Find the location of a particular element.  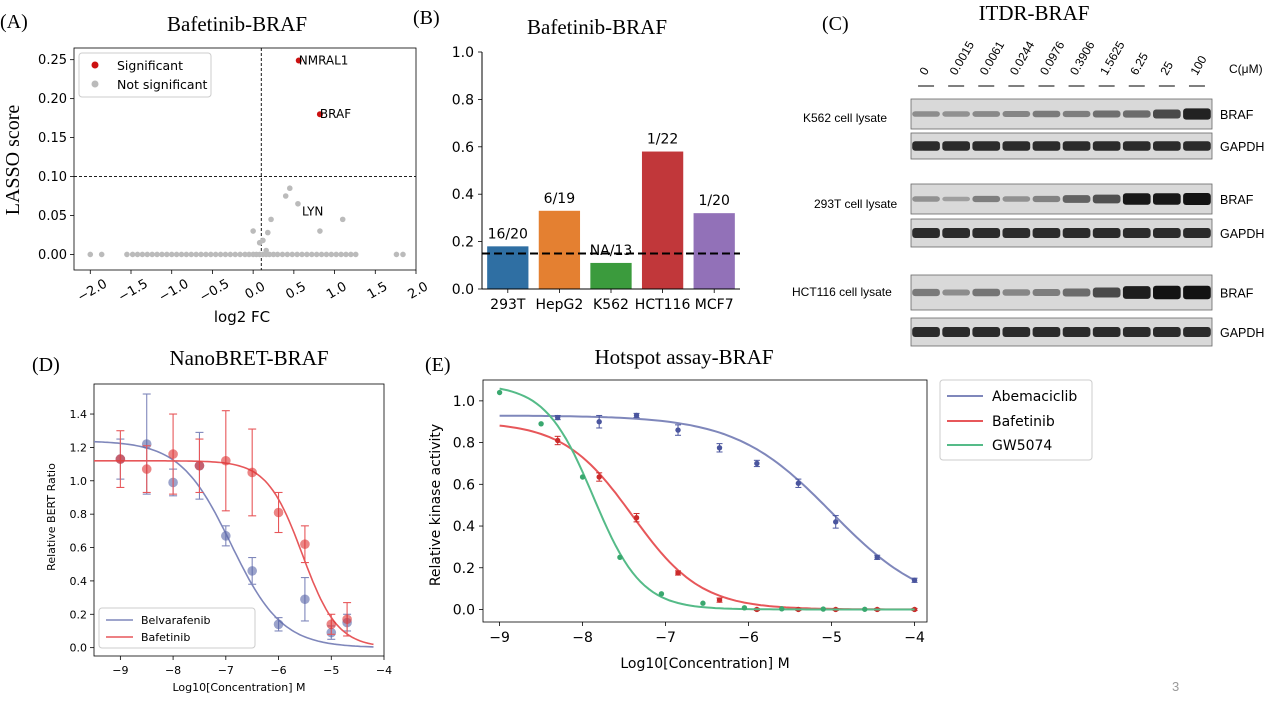

panel-a-ytick-label: 0.00 is located at coordinates (52, 255).